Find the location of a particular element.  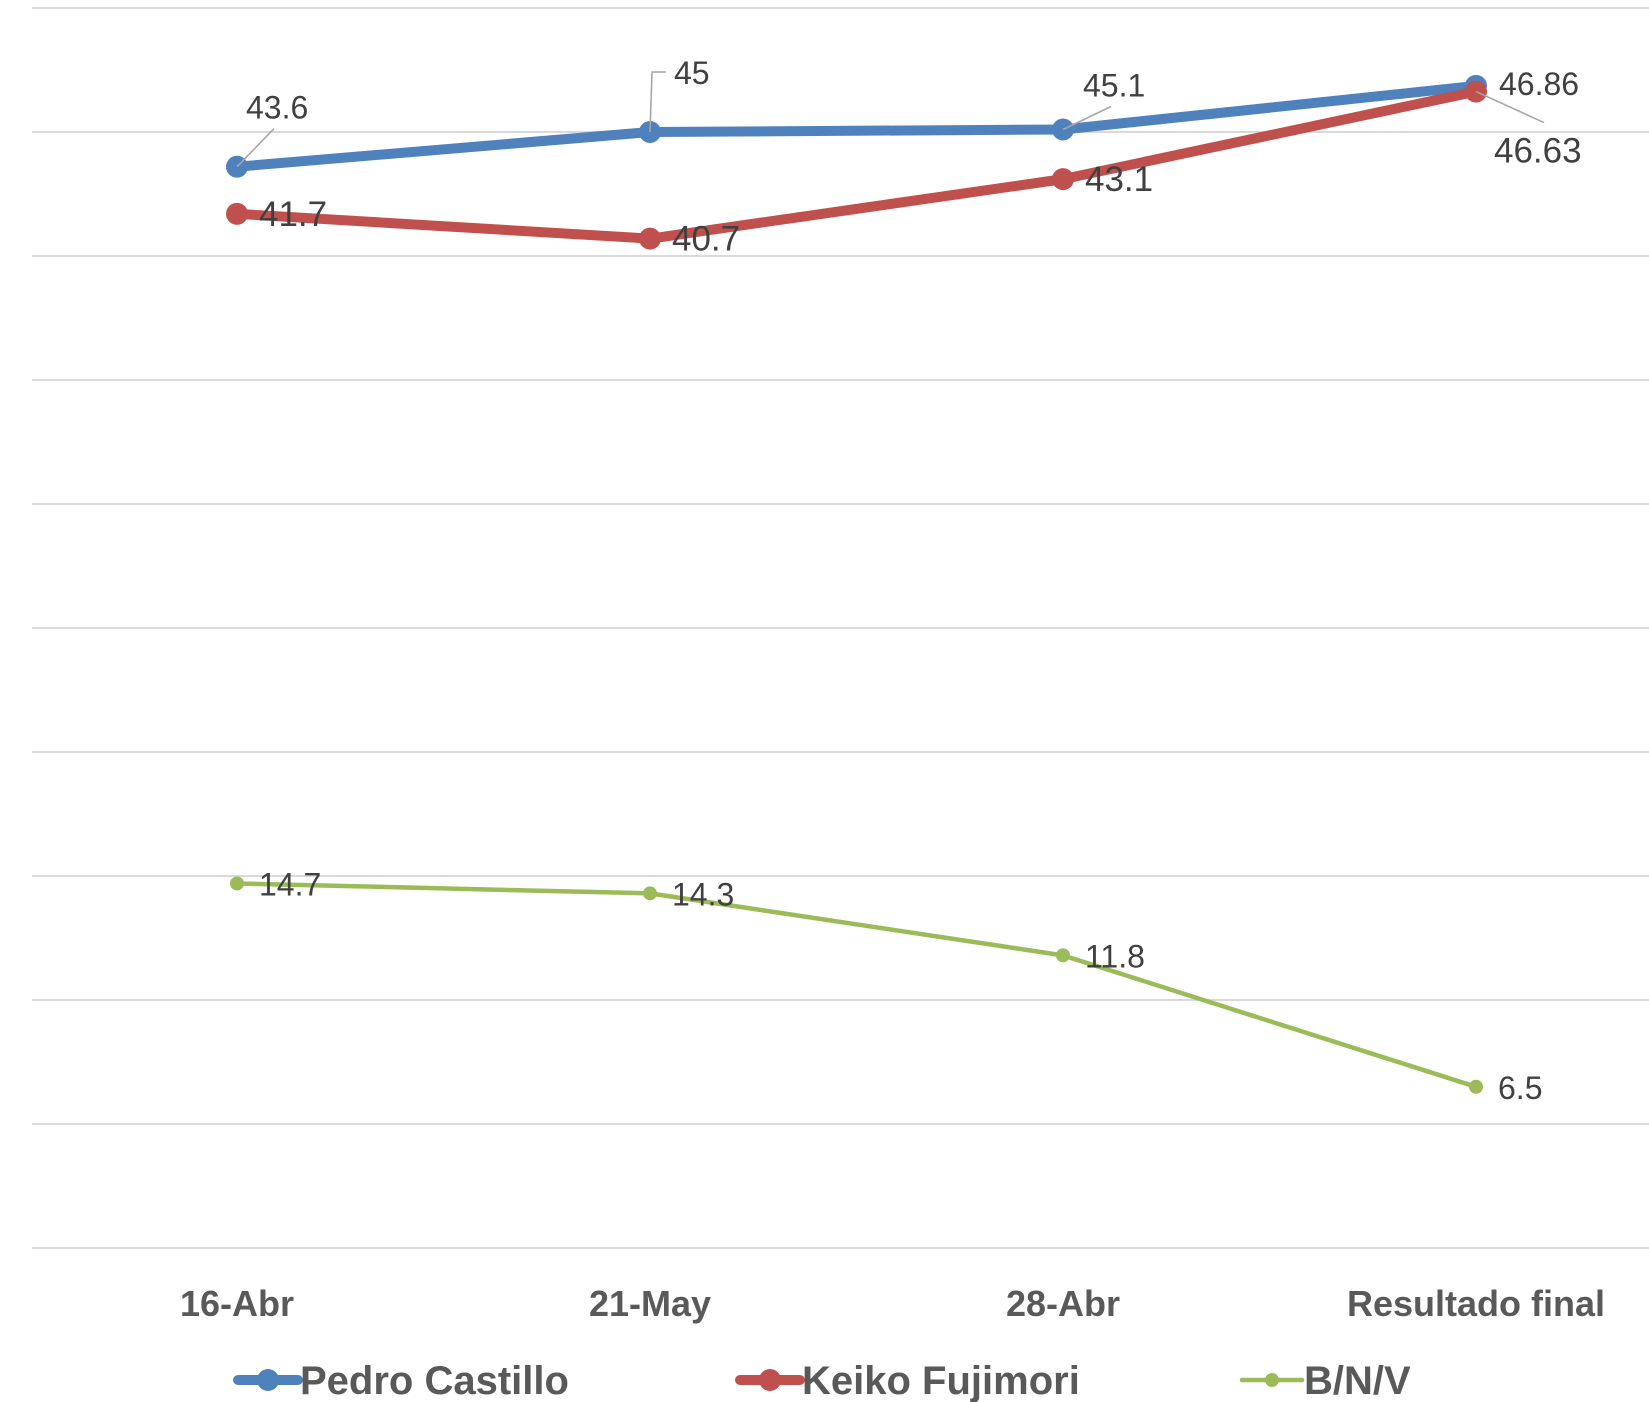

data-label: 46.86 is located at coordinates (1539, 84).